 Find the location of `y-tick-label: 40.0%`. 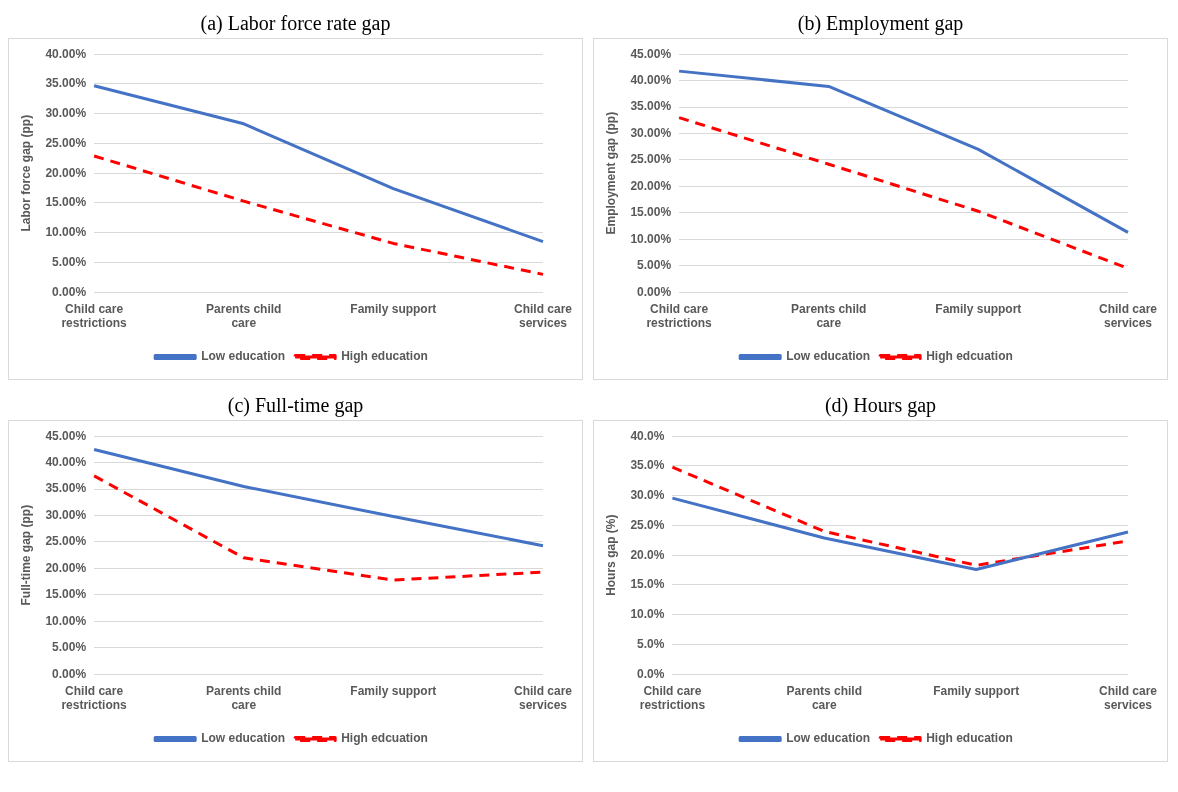

y-tick-label: 40.0% is located at coordinates (647, 435).